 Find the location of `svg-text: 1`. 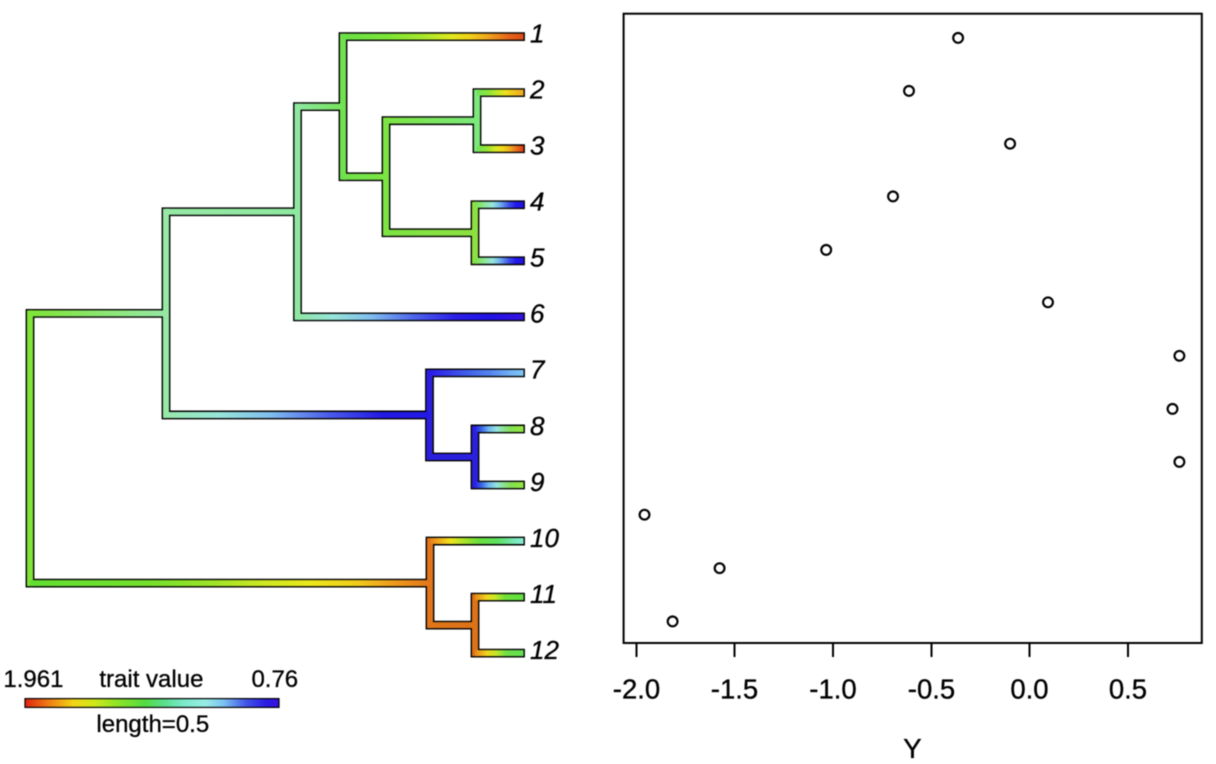

svg-text: 1 is located at coordinates (537, 33).